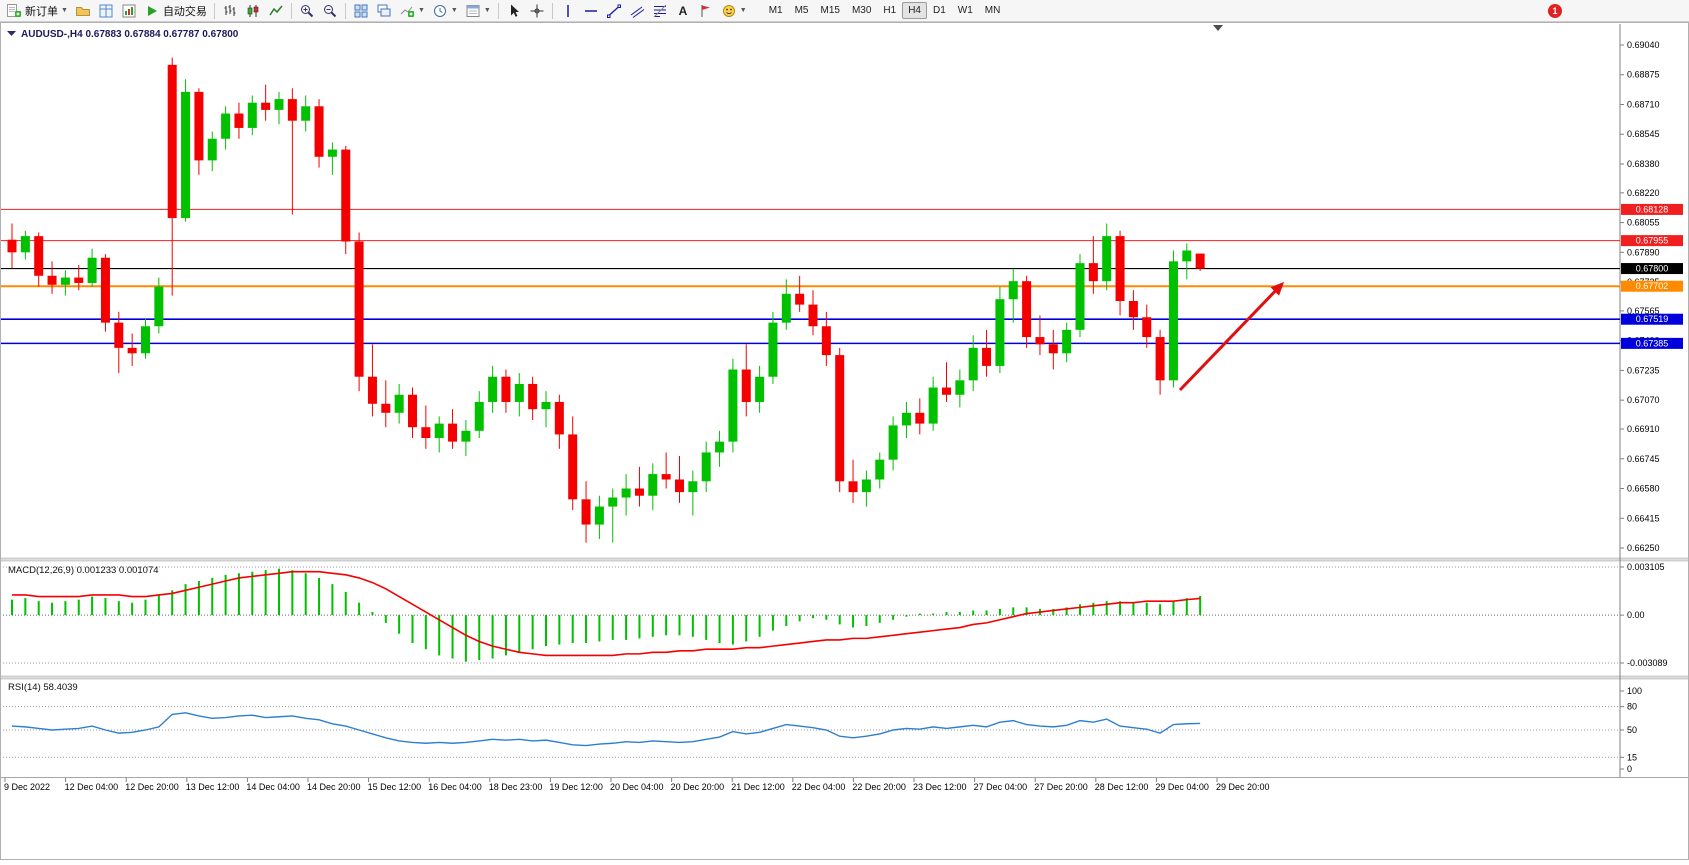  I want to click on arrows-button: ▼, so click(734, 11).